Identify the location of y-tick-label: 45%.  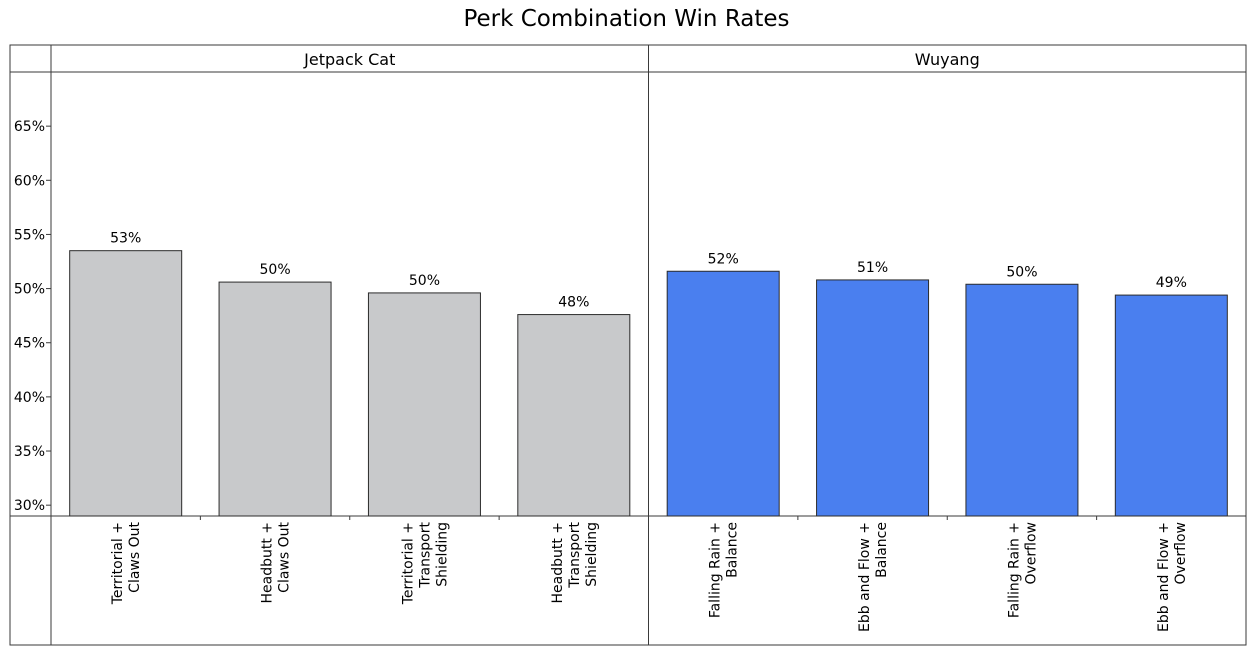
(29, 344).